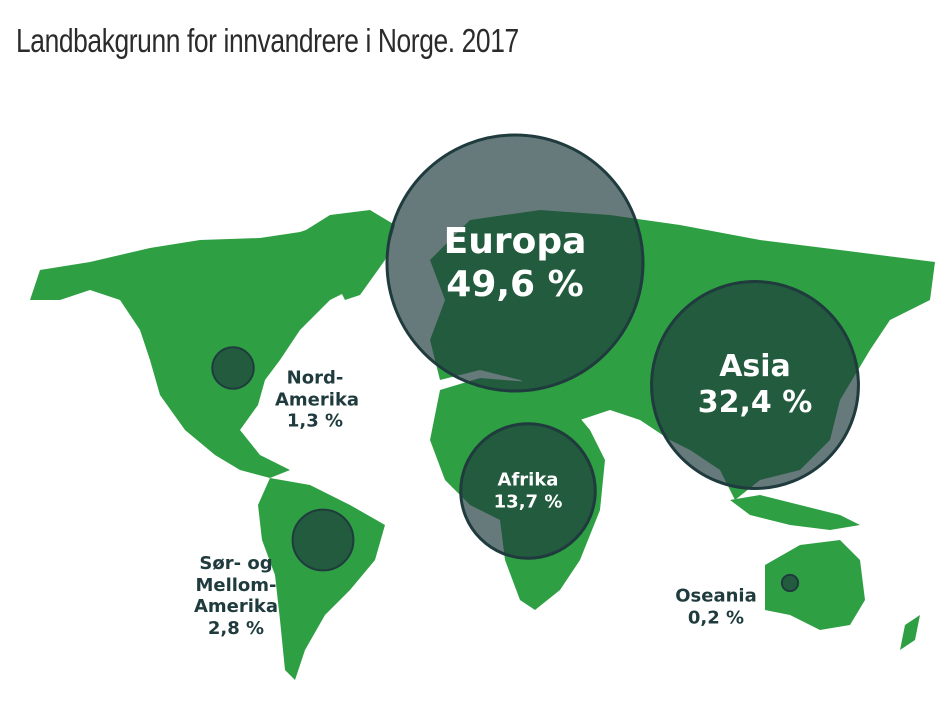 This screenshot has height=722, width=950. What do you see at coordinates (795, 512) in the screenshot?
I see `southeast-asia` at bounding box center [795, 512].